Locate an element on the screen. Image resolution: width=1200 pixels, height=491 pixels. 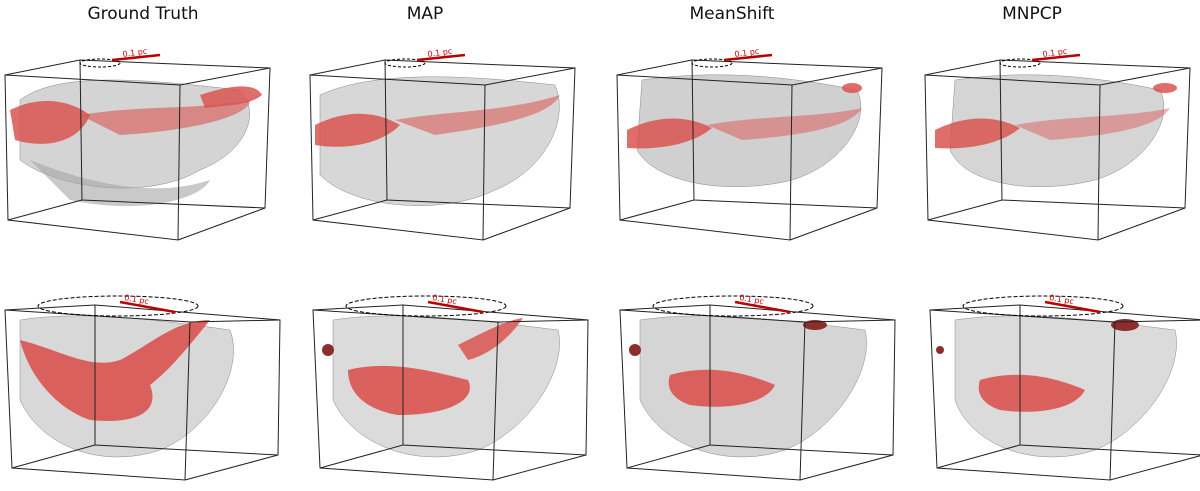
col-title-map: MAP is located at coordinates (425, 14).